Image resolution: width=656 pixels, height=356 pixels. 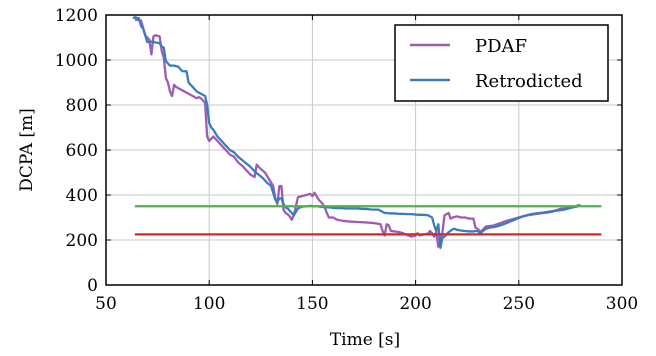 I want to click on x-tick-label: 200, so click(x=415, y=304).